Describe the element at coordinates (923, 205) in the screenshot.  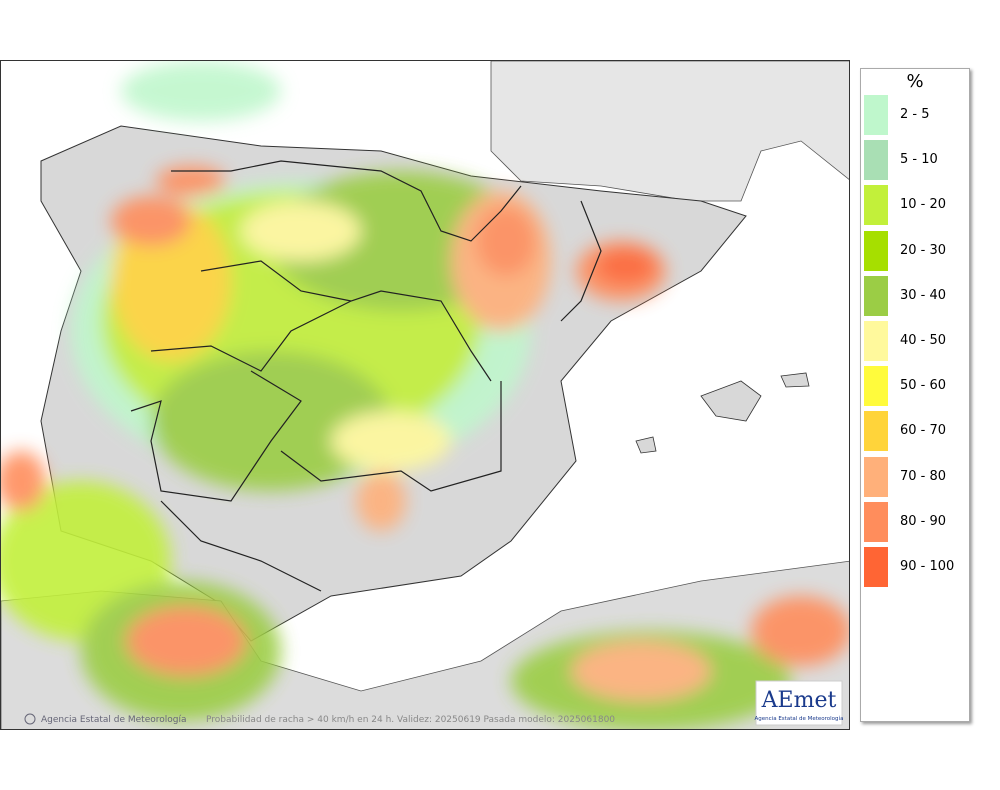
I see `legend-label: 10 - 20` at that location.